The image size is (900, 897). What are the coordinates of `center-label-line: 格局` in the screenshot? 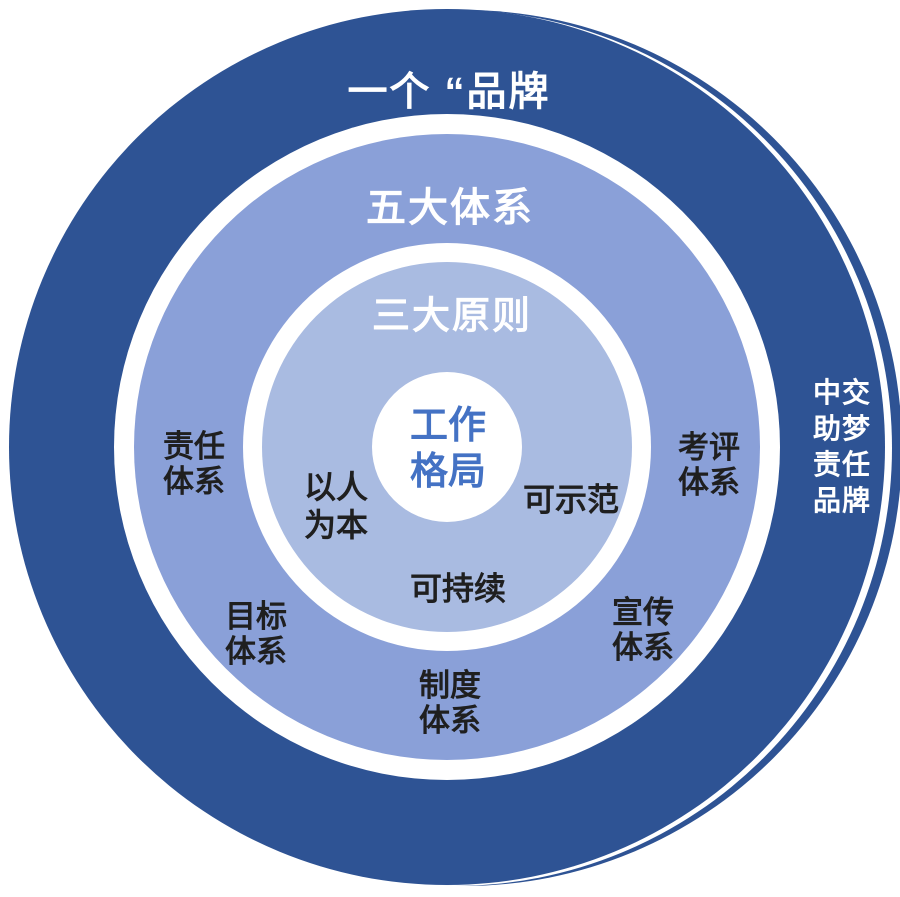 It's located at (448, 472).